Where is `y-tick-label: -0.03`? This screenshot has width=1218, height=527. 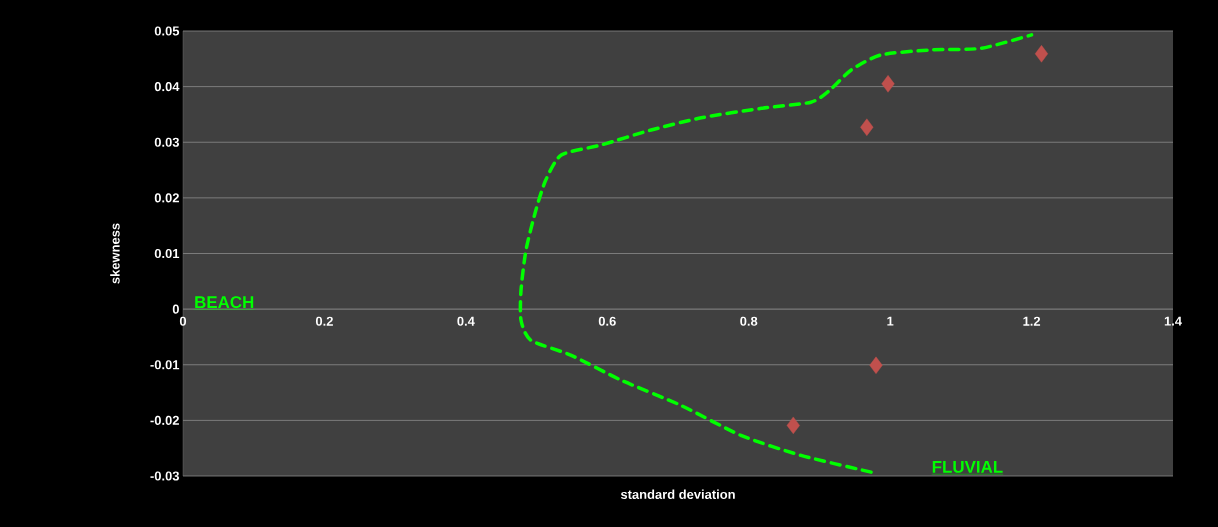 y-tick-label: -0.03 is located at coordinates (165, 476).